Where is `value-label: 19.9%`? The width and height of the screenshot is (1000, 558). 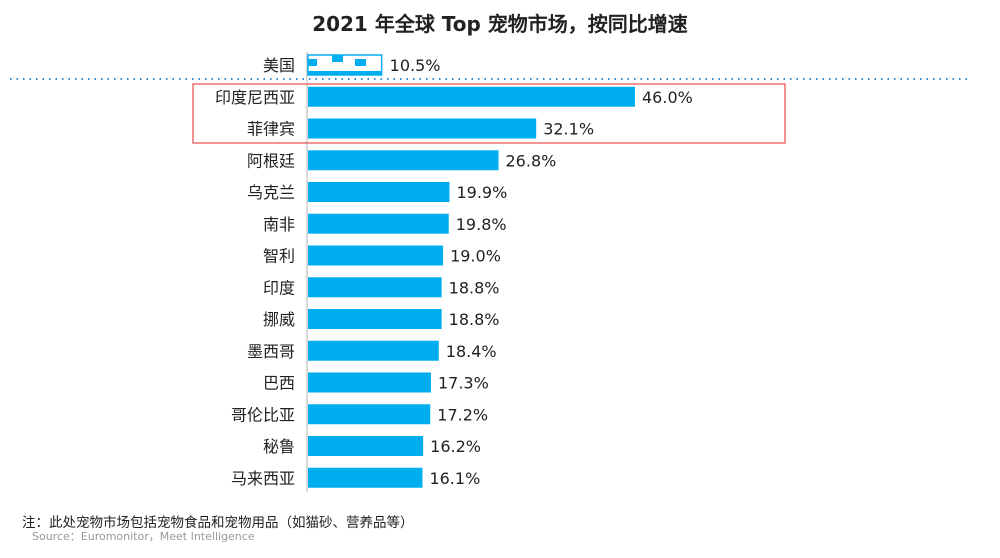 value-label: 19.9% is located at coordinates (481, 192).